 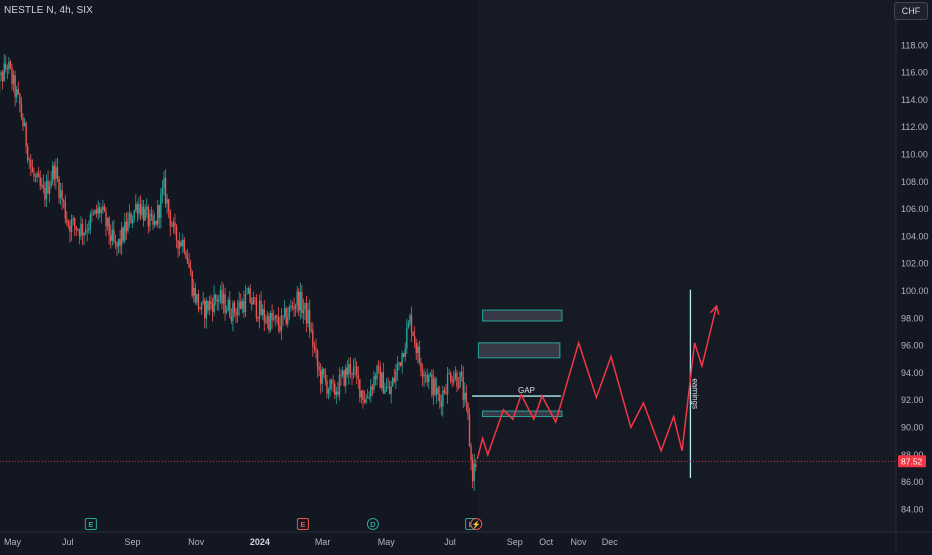 I want to click on symbol-title: NESTLE N, 4h, SIX, so click(x=48, y=10).